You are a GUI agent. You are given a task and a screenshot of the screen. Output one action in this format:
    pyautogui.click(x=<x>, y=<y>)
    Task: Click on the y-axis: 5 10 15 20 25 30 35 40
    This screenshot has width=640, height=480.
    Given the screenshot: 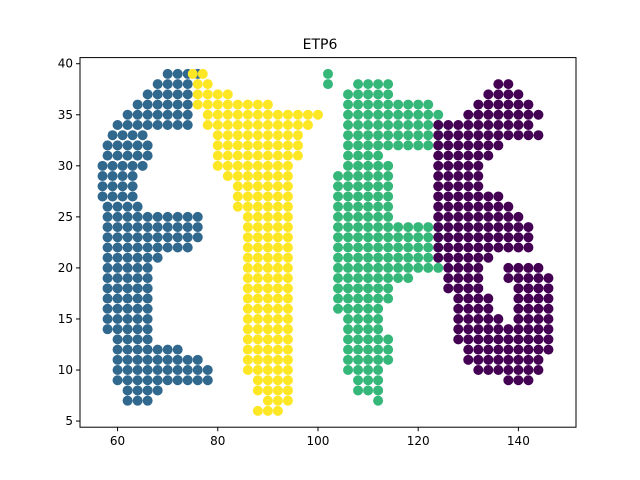 What is the action you would take?
    pyautogui.click(x=69, y=242)
    